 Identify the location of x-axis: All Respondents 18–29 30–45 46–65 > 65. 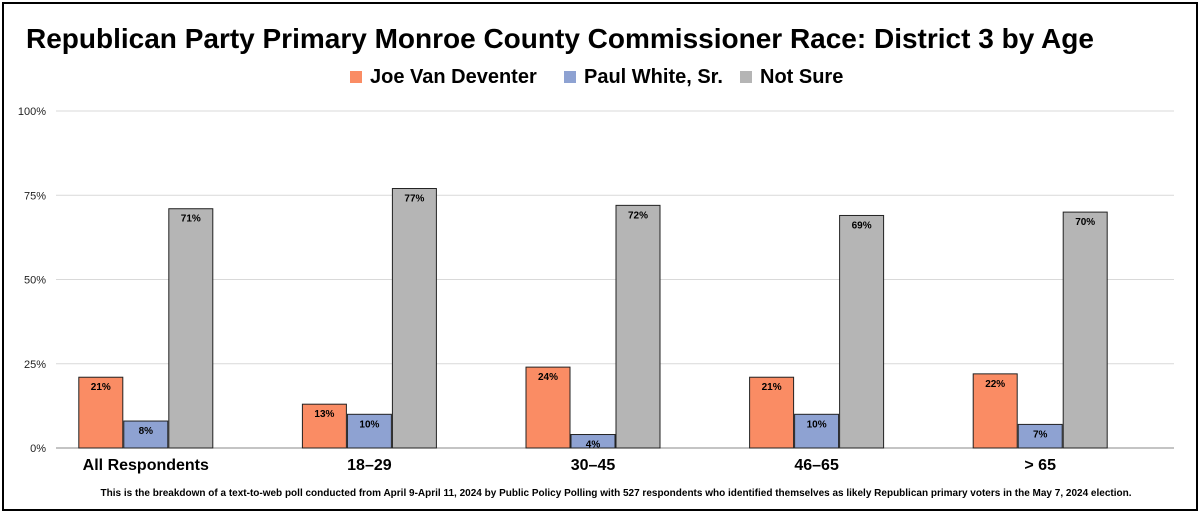
(569, 465).